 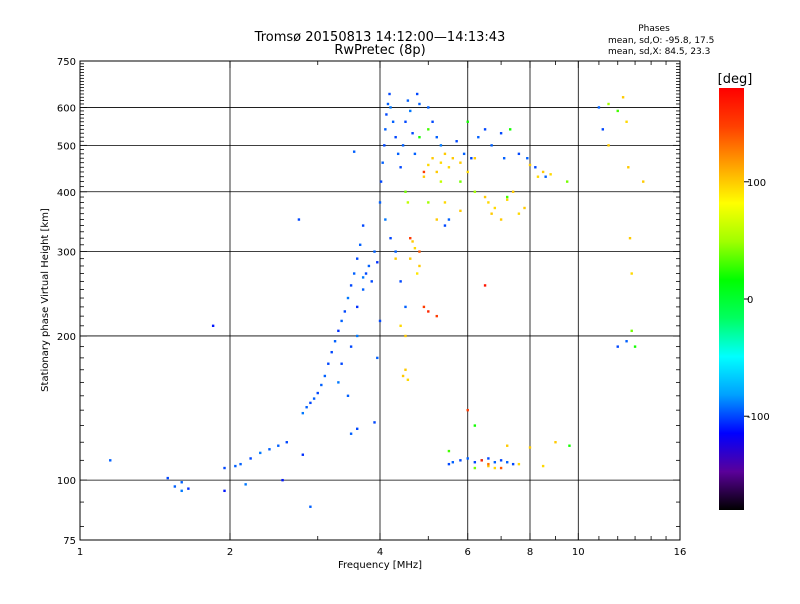 What do you see at coordinates (661, 41) in the screenshot?
I see `phases-o-stats: mean, sd,O: -95.8, 17.5` at bounding box center [661, 41].